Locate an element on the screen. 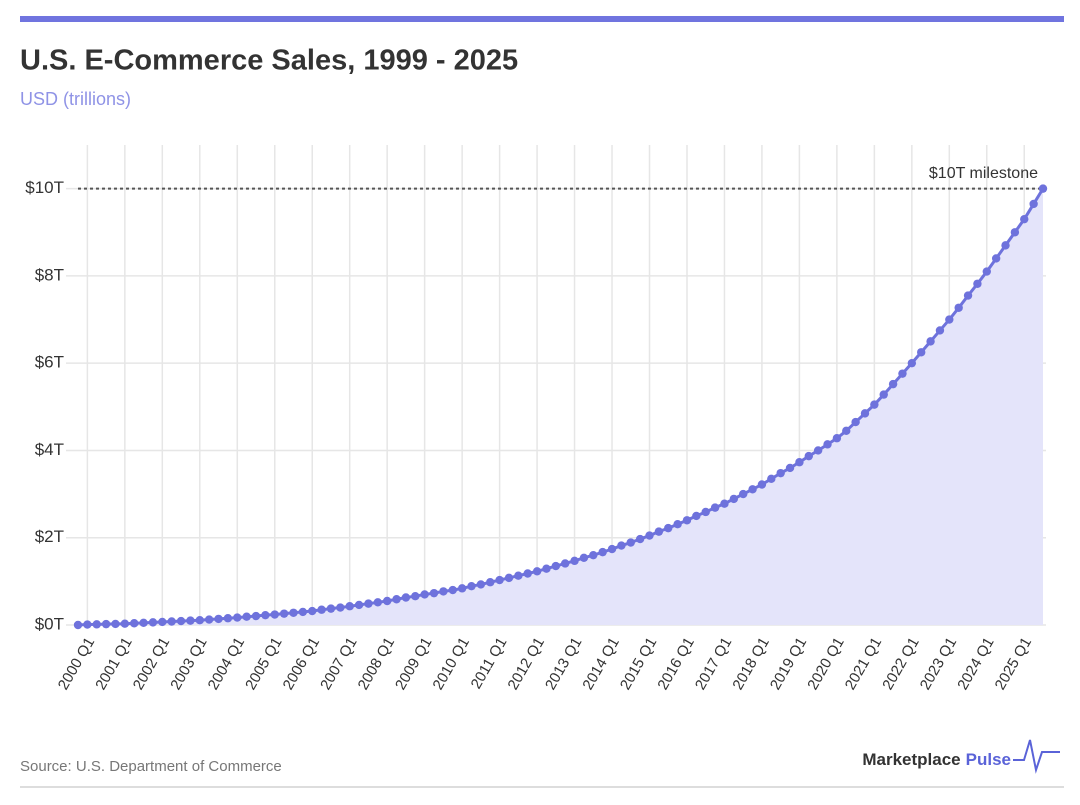 This screenshot has width=1080, height=805. y-tick-label: $10T is located at coordinates (44, 187).